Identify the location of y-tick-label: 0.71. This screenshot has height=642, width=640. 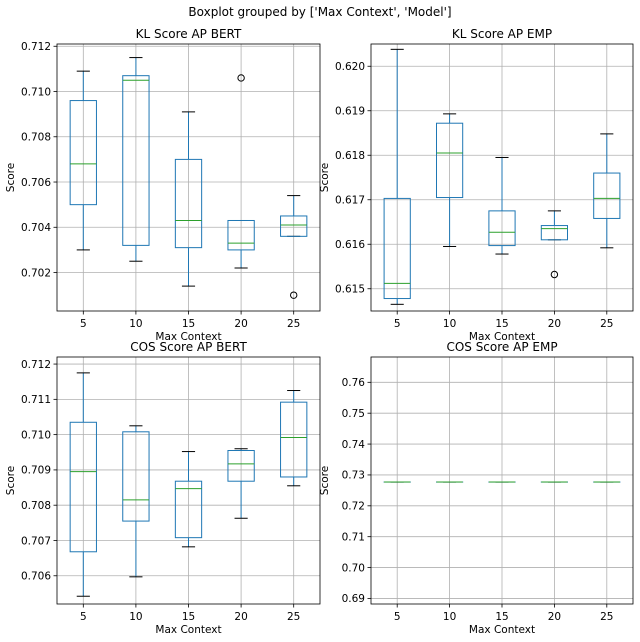
(353, 537).